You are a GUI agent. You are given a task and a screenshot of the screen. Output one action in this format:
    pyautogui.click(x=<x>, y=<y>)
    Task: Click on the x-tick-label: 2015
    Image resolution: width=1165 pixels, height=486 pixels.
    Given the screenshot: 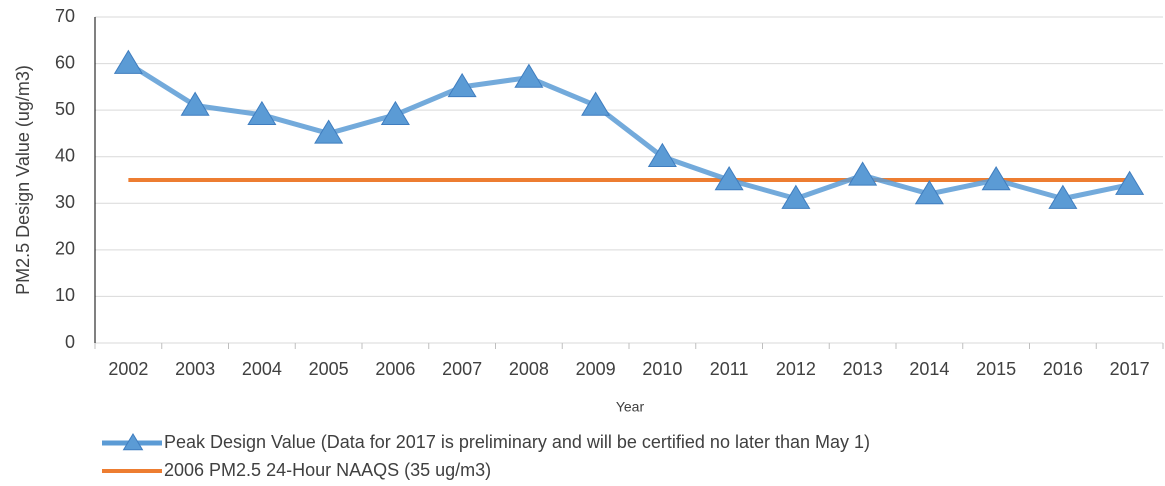 What is the action you would take?
    pyautogui.click(x=996, y=369)
    